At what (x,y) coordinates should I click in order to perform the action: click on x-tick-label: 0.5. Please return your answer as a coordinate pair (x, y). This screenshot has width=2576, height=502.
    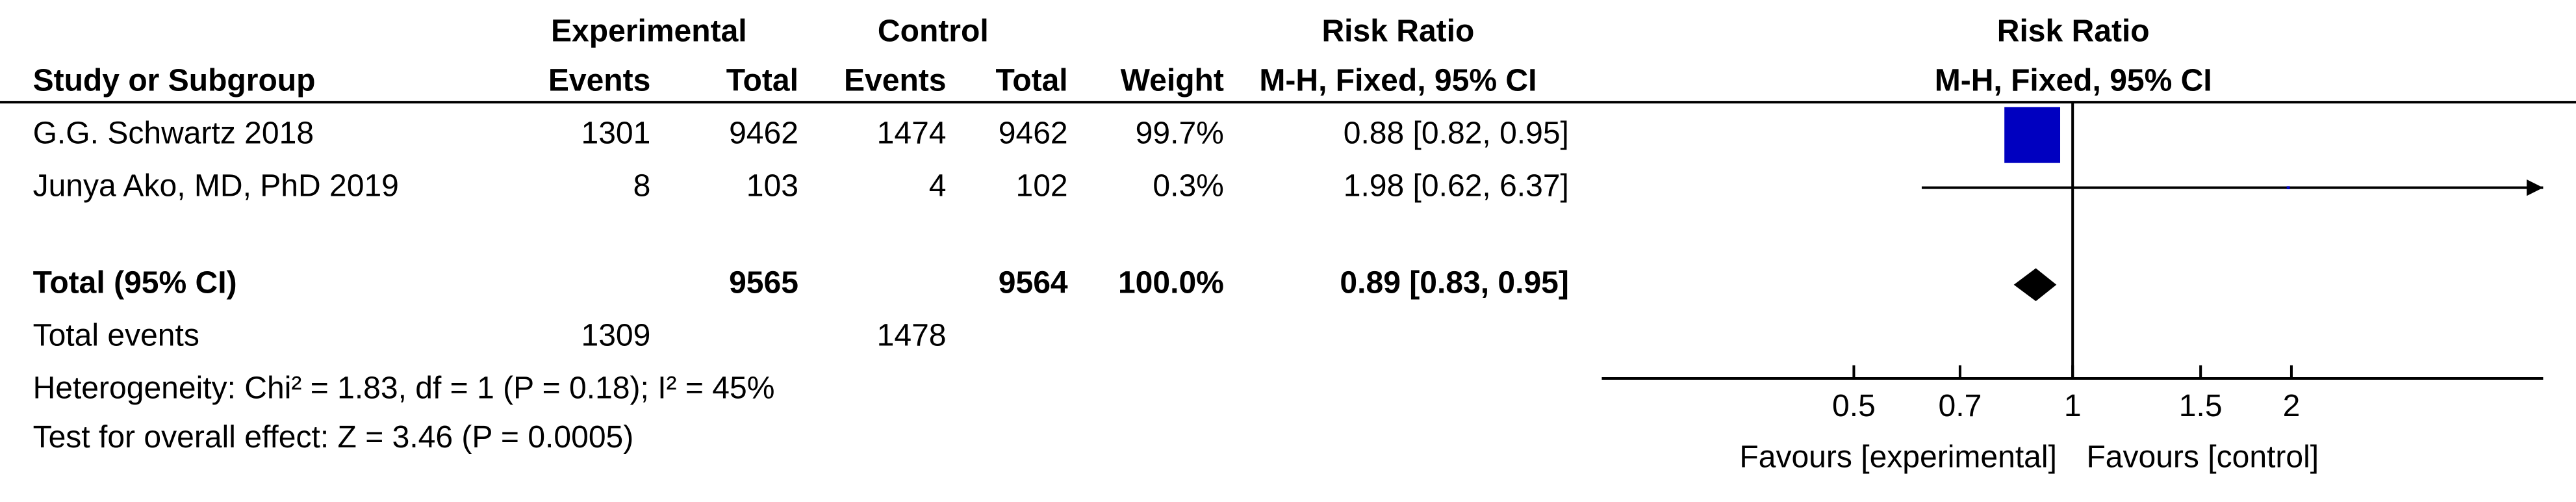
    Looking at the image, I should click on (1854, 406).